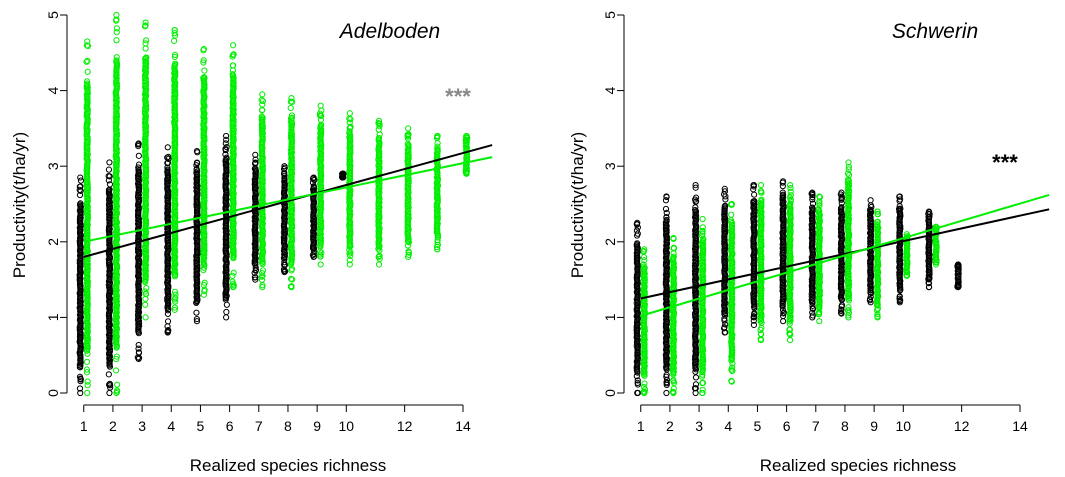 Image resolution: width=1065 pixels, height=477 pixels. I want to click on schwerin-y-tick-label: 5, so click(610, 15).